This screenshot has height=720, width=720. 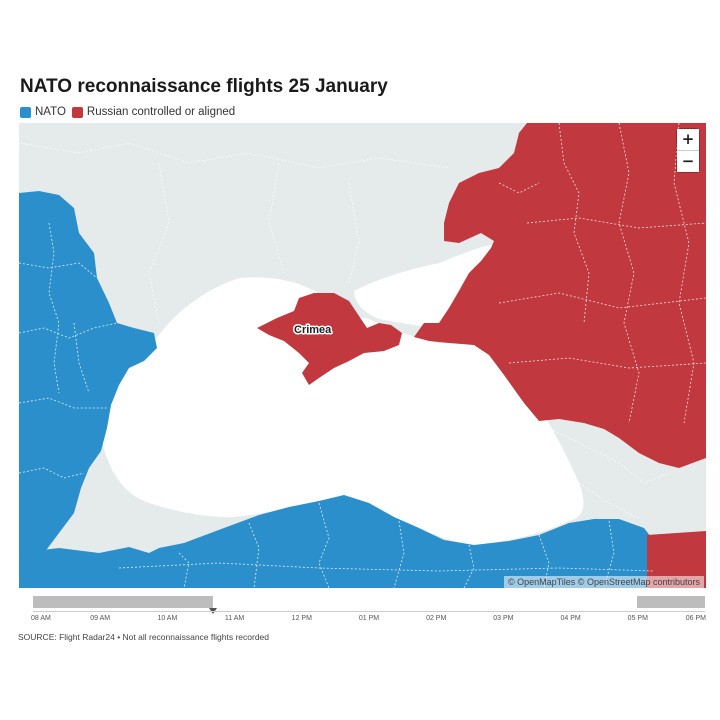 I want to click on zoom-controls: + −, so click(x=688, y=150).